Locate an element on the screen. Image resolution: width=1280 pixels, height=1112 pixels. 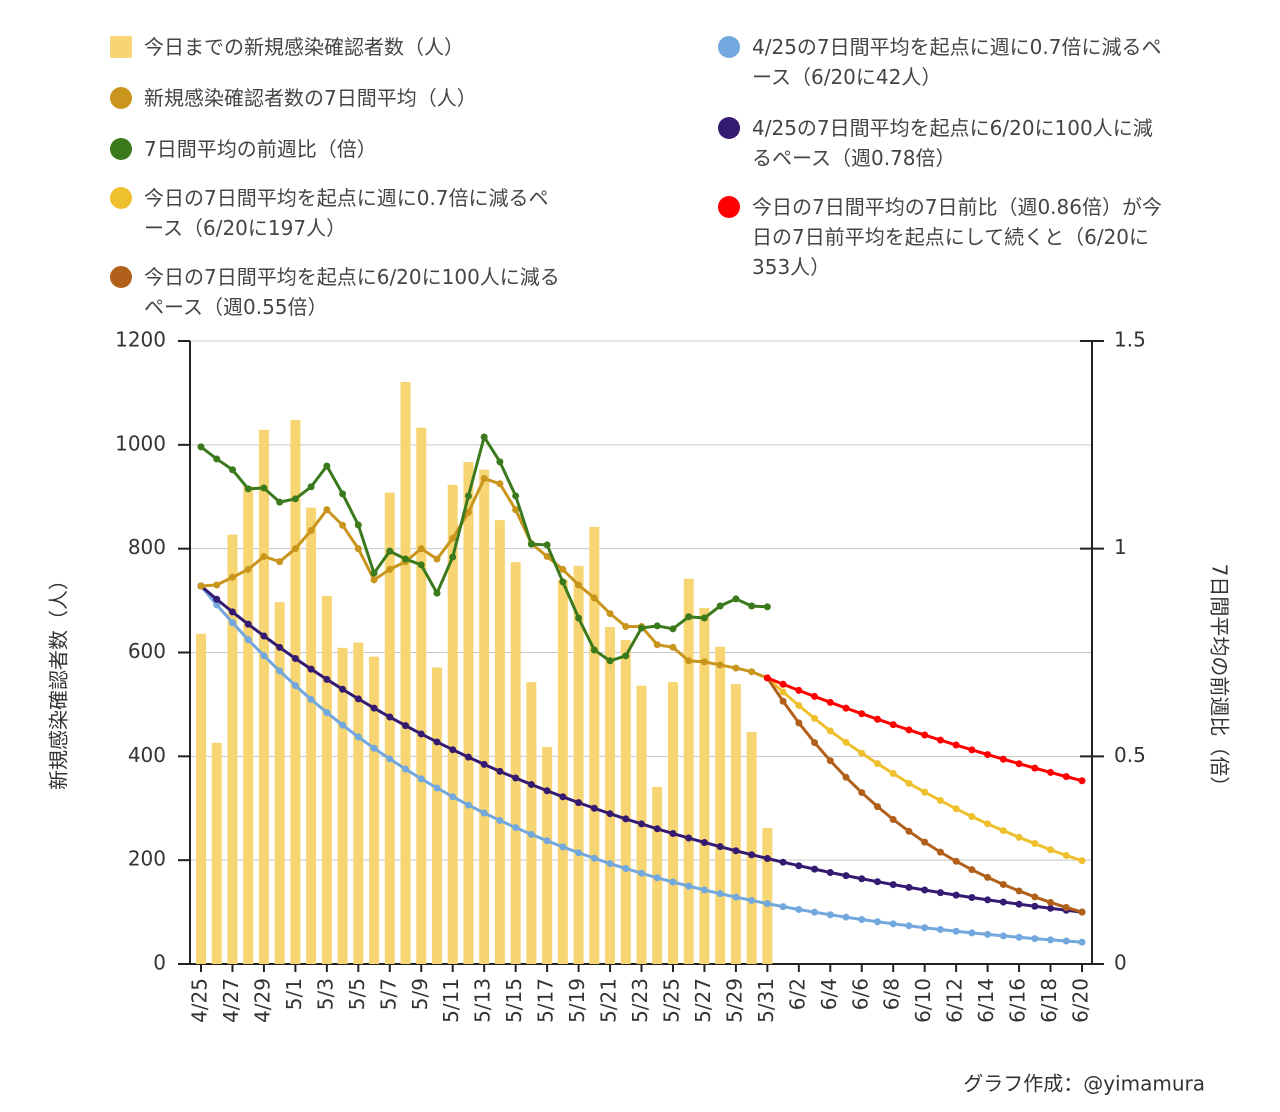
x-tick-label: 6/12 is located at coordinates (955, 1000).